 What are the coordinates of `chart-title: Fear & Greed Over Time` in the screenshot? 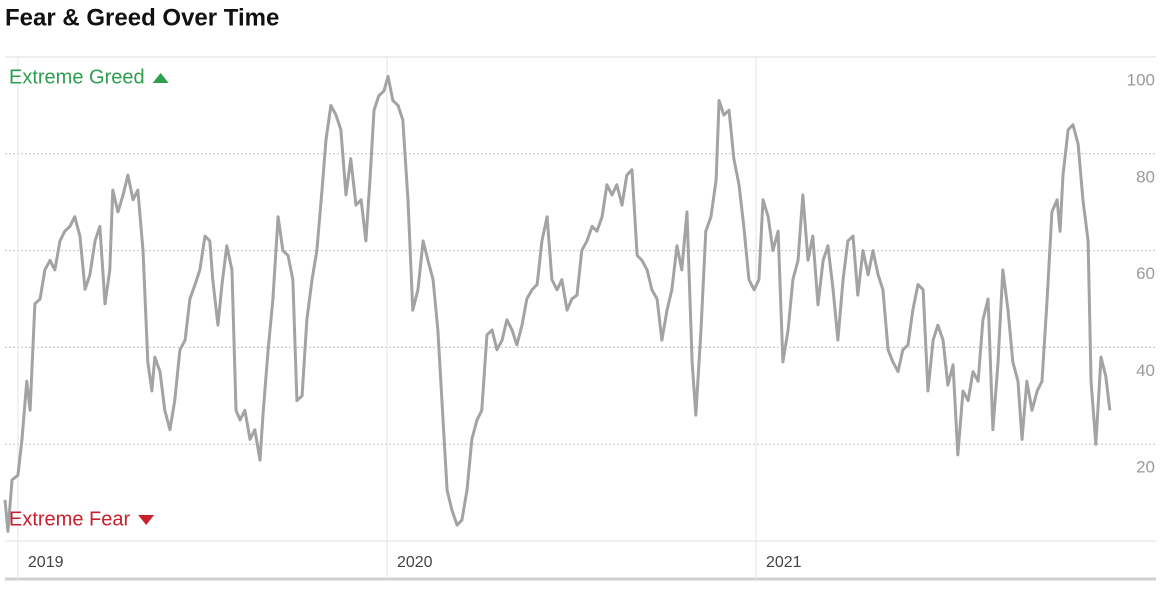 It's located at (142, 17).